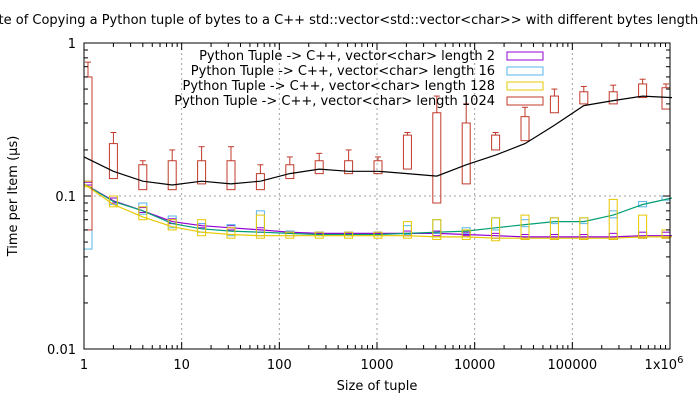  Describe the element at coordinates (377, 386) in the screenshot. I see `x-axis-label: Size of tuple` at that location.